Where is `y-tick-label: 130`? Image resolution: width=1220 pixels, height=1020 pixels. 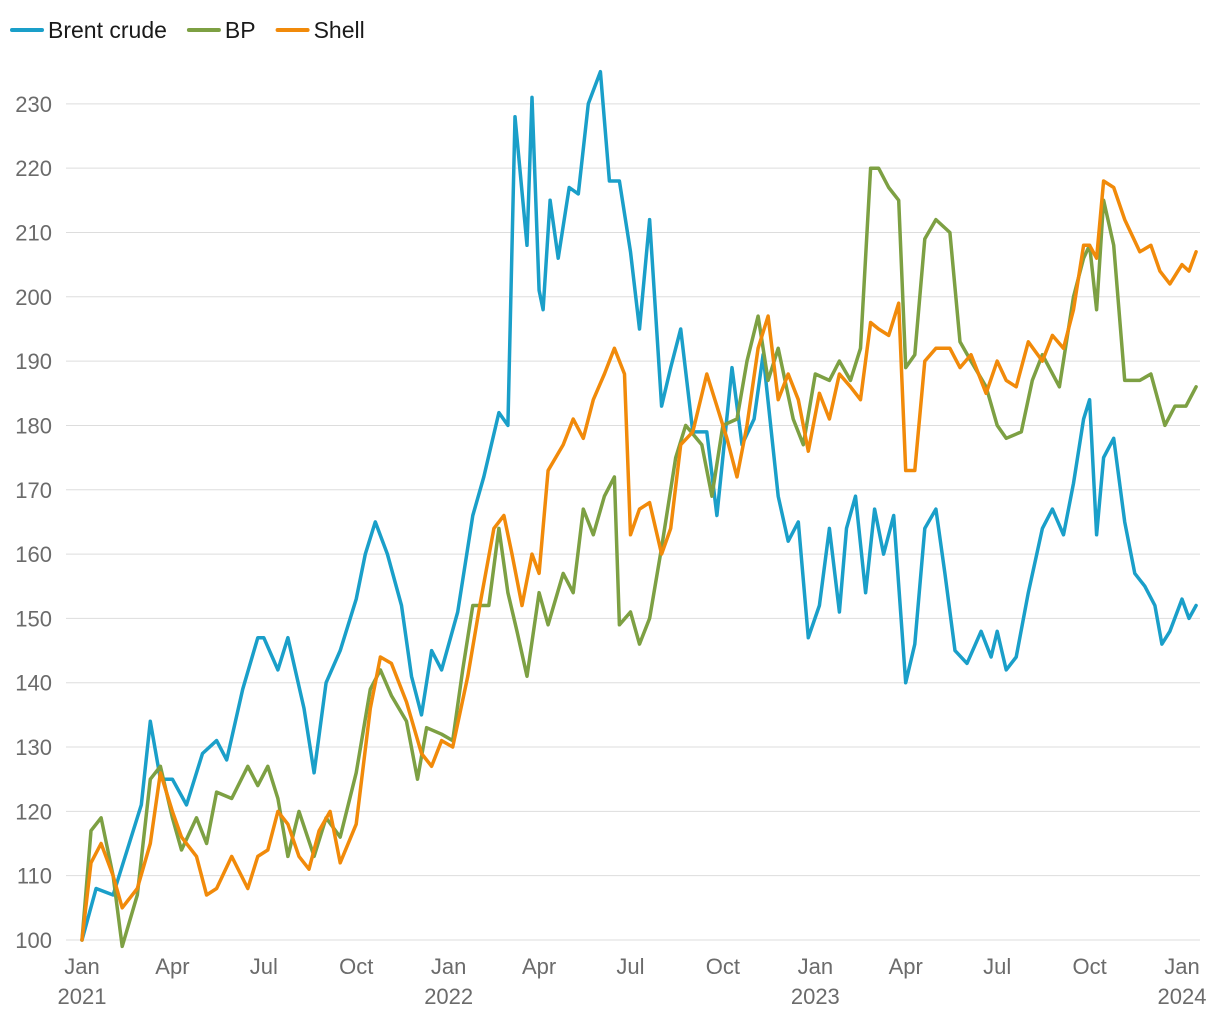 y-tick-label: 130 is located at coordinates (33, 747).